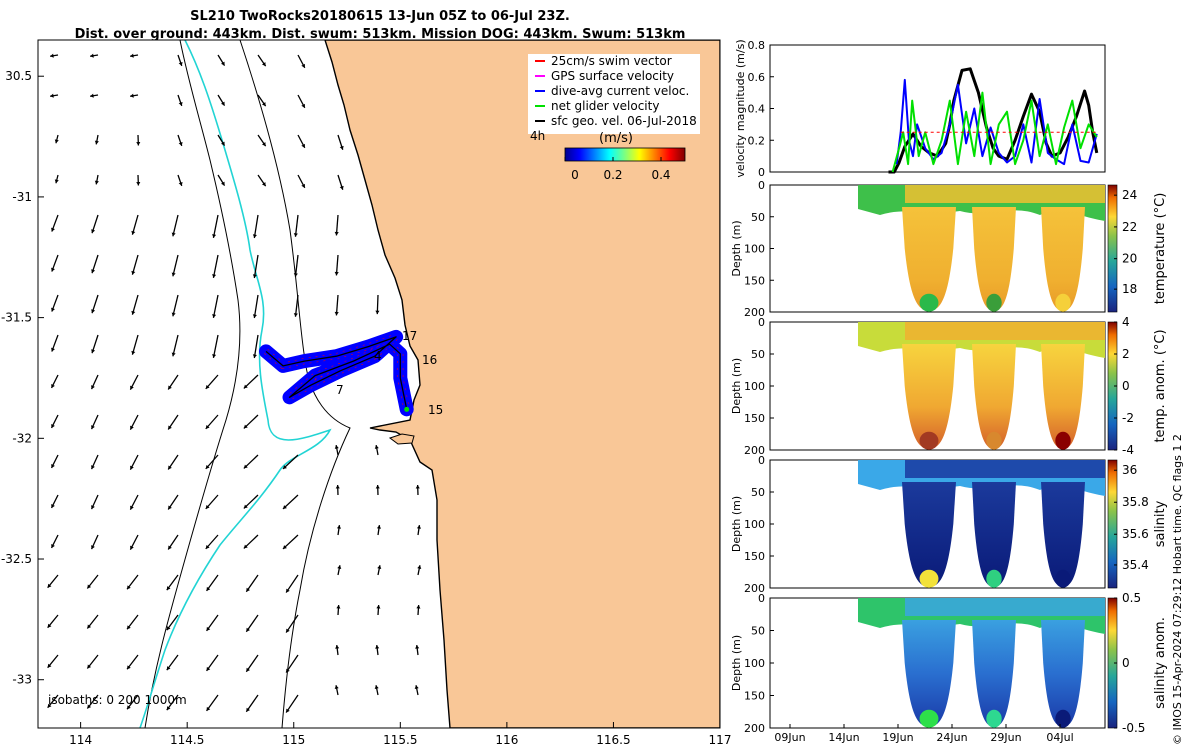 The width and height of the screenshot is (1200, 750). Describe the element at coordinates (22, 197) in the screenshot. I see `map-ytick-label: -31` at that location.